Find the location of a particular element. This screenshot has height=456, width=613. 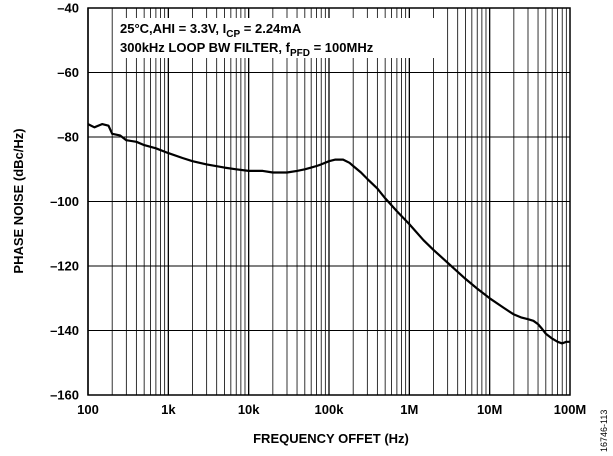

y-tick-label: –140 is located at coordinates (64, 330).